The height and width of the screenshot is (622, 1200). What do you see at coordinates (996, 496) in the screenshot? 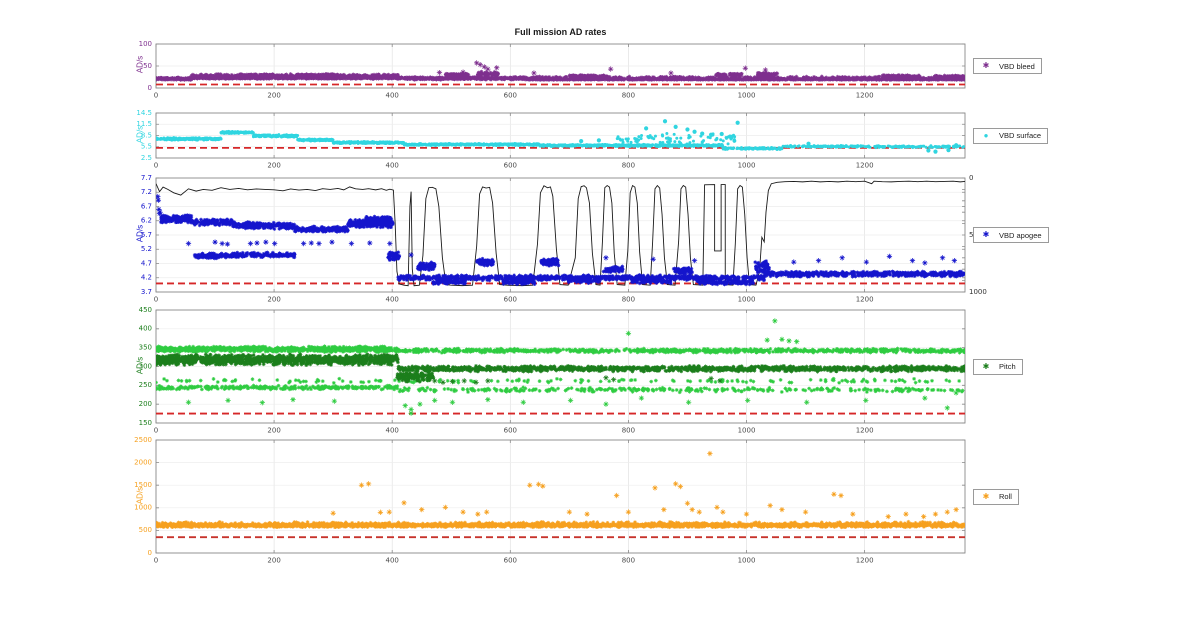
I see `legend-roll: ✱ Roll` at bounding box center [996, 496].